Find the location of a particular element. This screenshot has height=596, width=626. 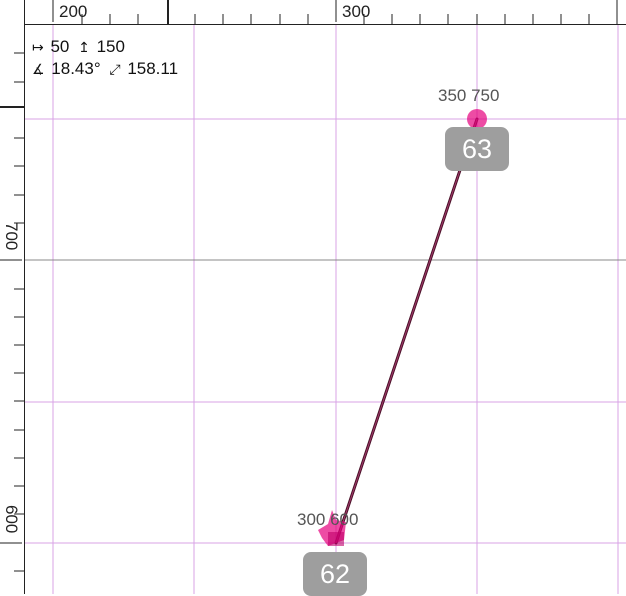

end-point-index-badge: 63 is located at coordinates (477, 149).